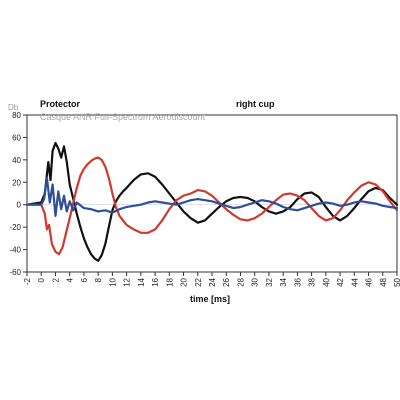 The image size is (400, 400). Describe the element at coordinates (16, 137) in the screenshot. I see `y-tick-label: 60` at that location.